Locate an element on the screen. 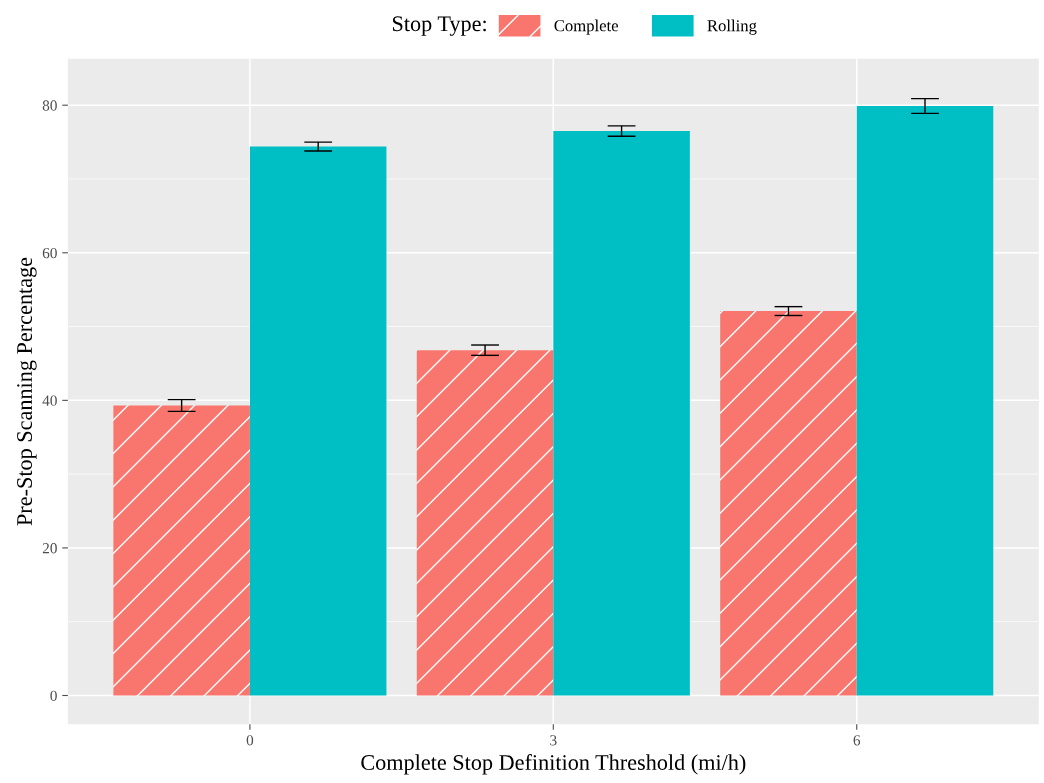 This screenshot has width=1044, height=783. y-tick-label: 20 is located at coordinates (49, 548).